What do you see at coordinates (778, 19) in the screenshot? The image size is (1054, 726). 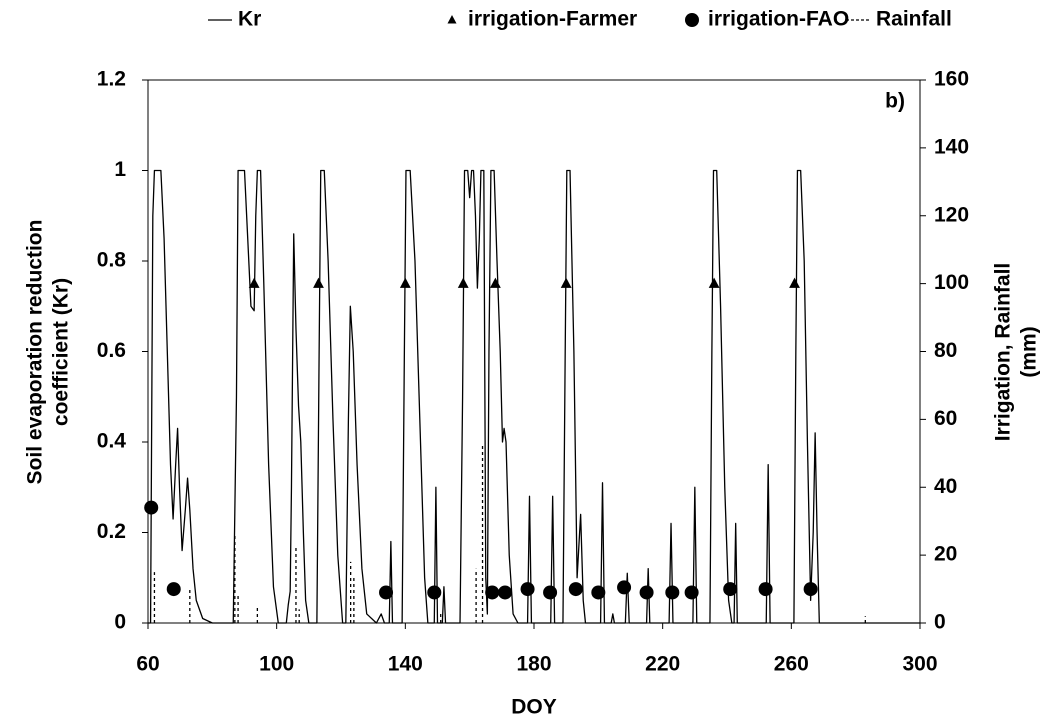 I see `legend-label: irrigation-FAO` at bounding box center [778, 19].